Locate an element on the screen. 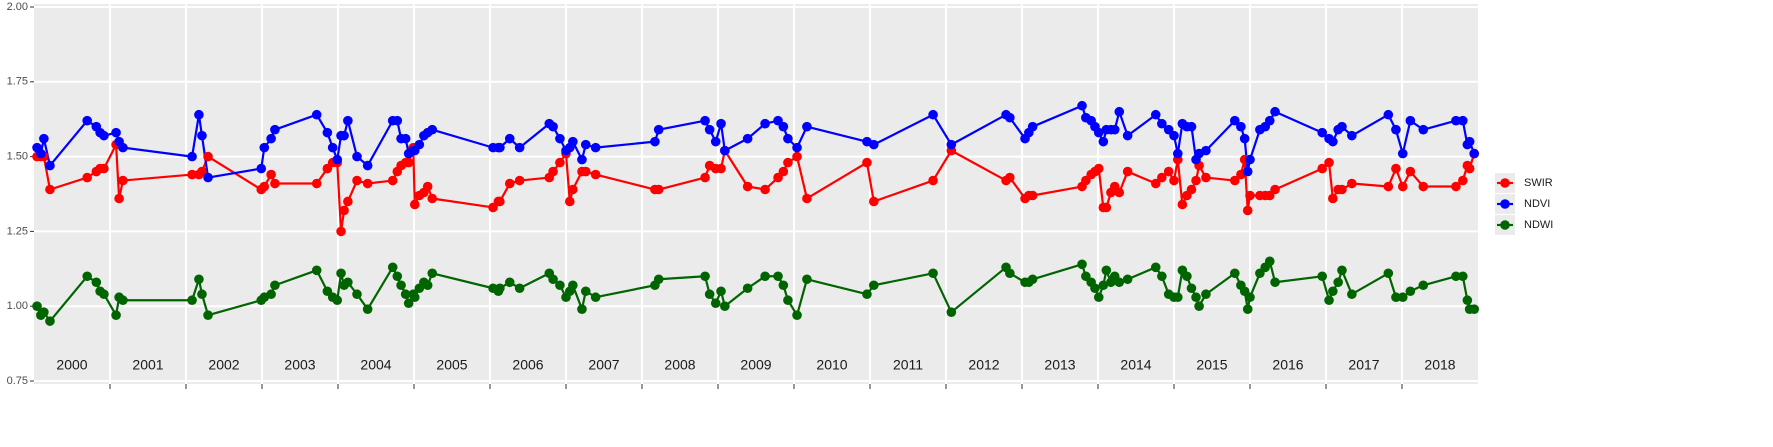 The image size is (1773, 447). year-label: 2015 is located at coordinates (1211, 365).